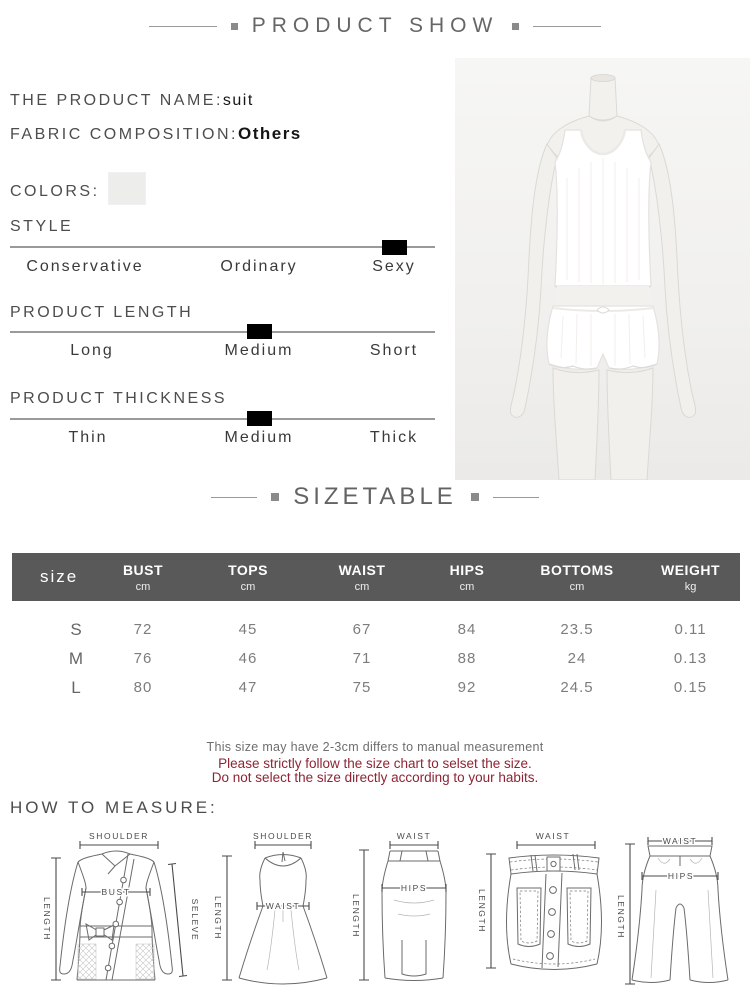 The height and width of the screenshot is (1000, 750). I want to click on thickness-label: PRODUCT THICKNESS, so click(119, 398).